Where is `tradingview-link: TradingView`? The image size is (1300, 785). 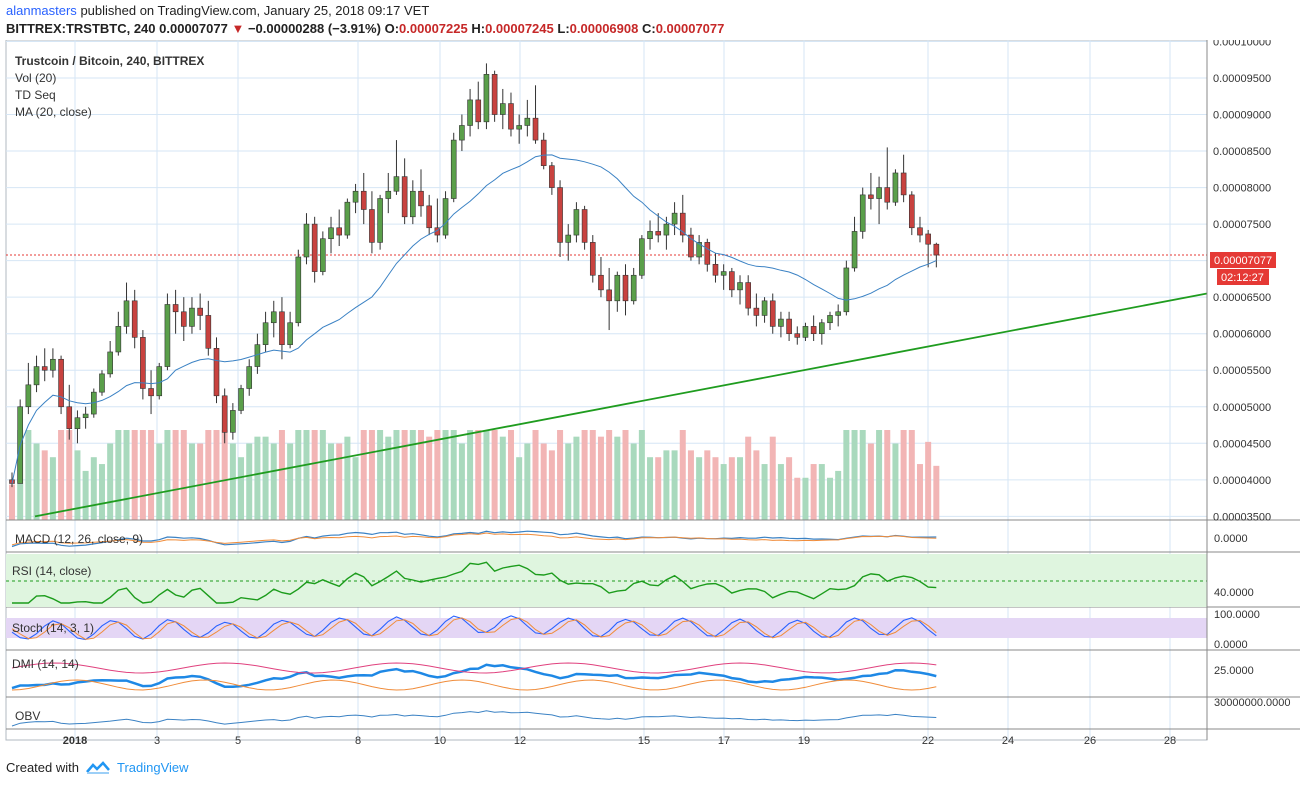 tradingview-link: TradingView is located at coordinates (152, 767).